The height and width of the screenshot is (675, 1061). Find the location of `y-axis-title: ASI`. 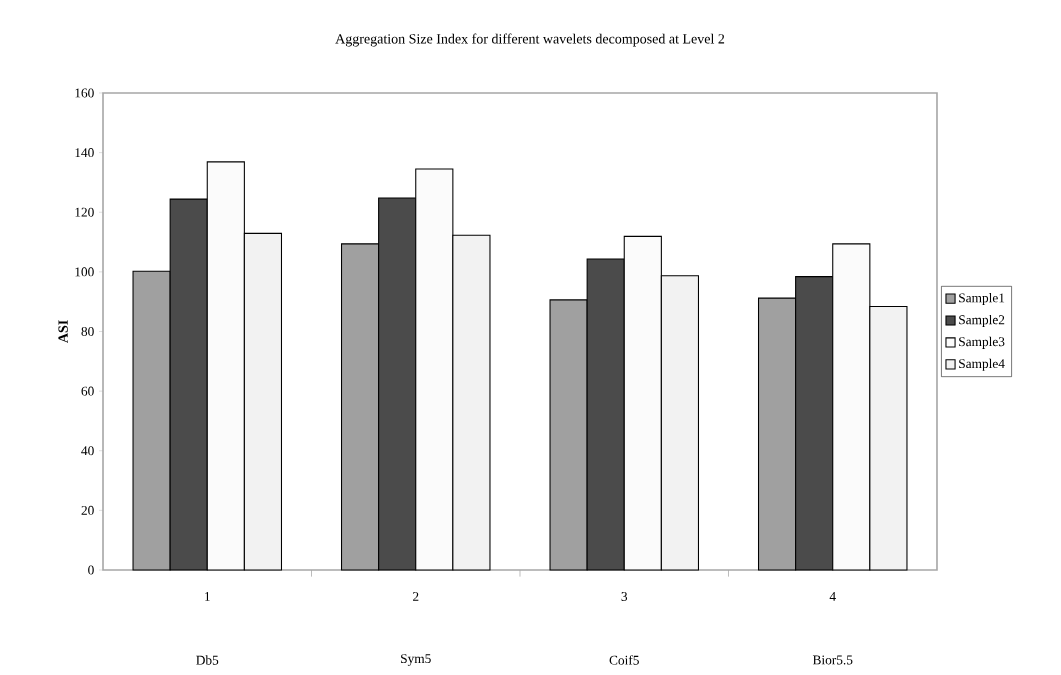

y-axis-title: ASI is located at coordinates (63, 332).